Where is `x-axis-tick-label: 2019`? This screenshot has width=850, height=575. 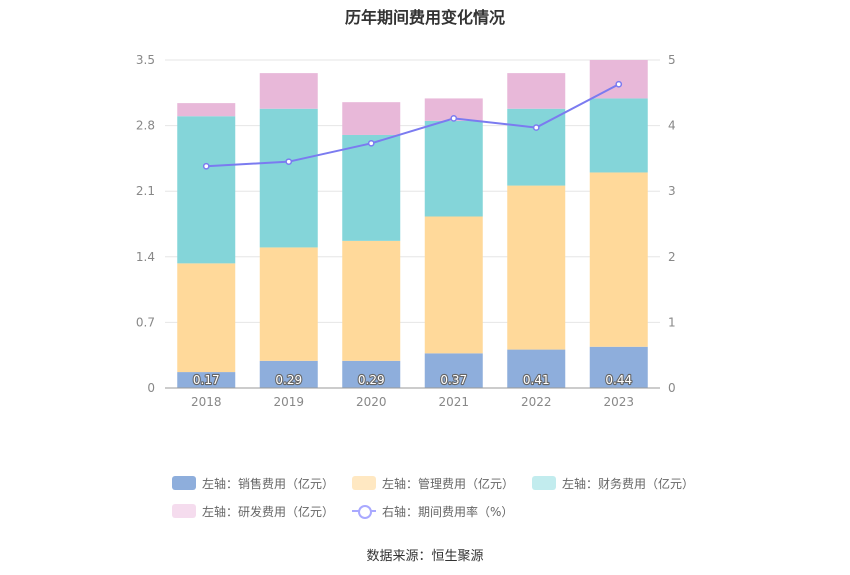
x-axis-tick-label: 2019 is located at coordinates (288, 402).